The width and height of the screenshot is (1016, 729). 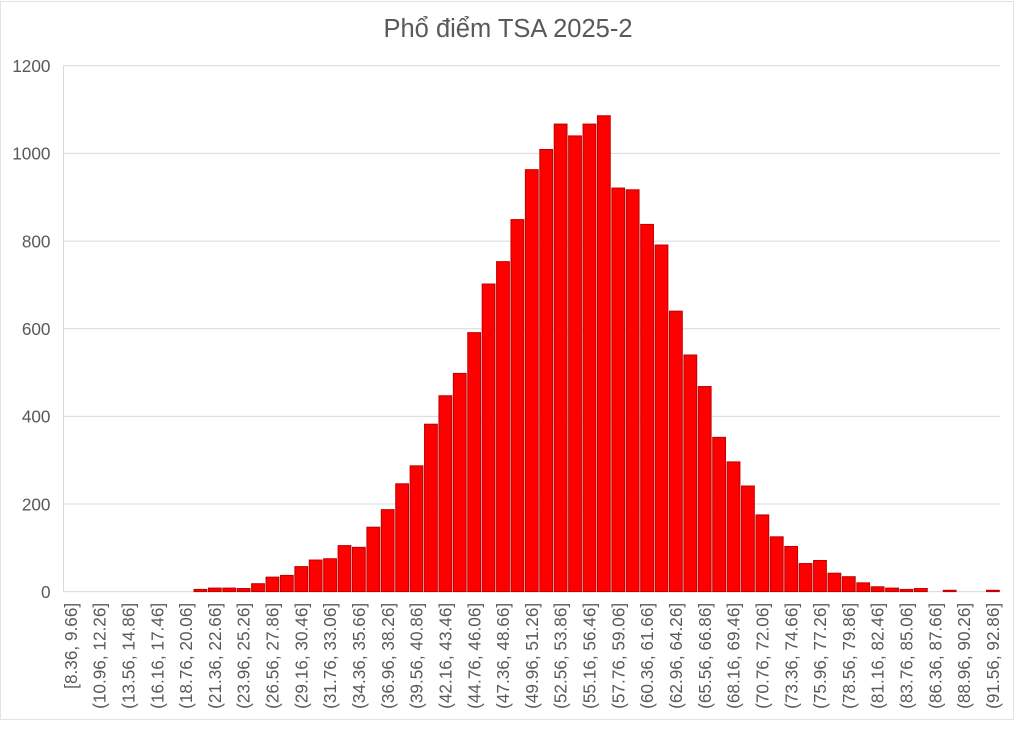 What do you see at coordinates (36, 417) in the screenshot?
I see `svg-text: 400` at bounding box center [36, 417].